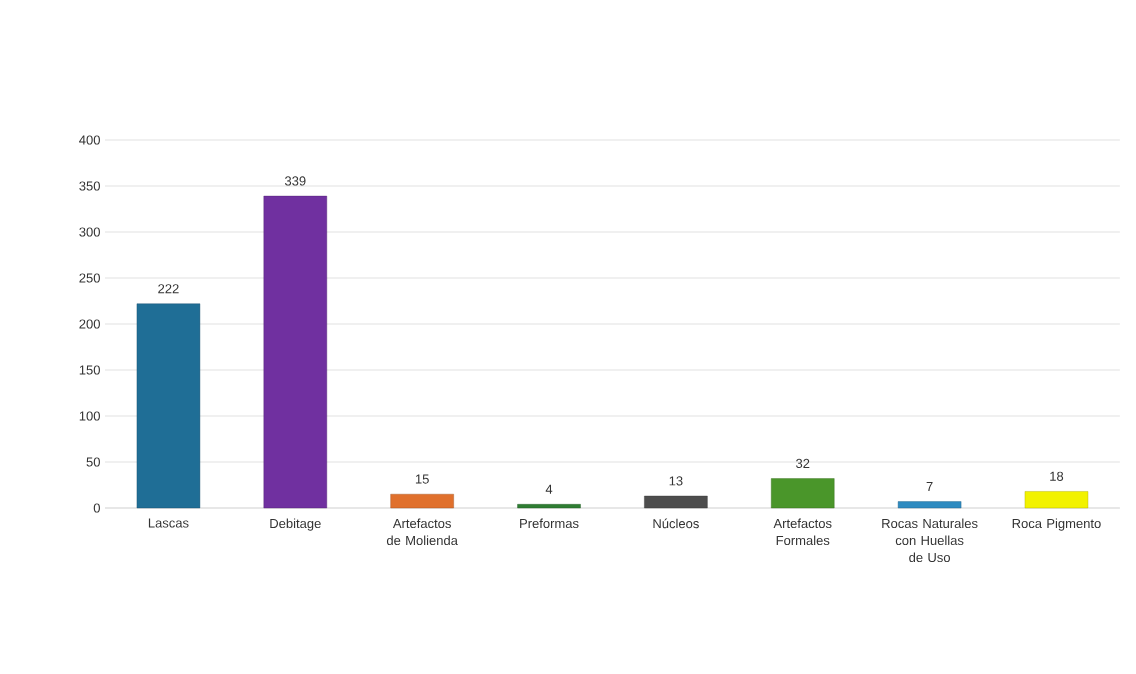 This screenshot has width=1136, height=674. What do you see at coordinates (803, 463) in the screenshot?
I see `data-label: 32` at bounding box center [803, 463].